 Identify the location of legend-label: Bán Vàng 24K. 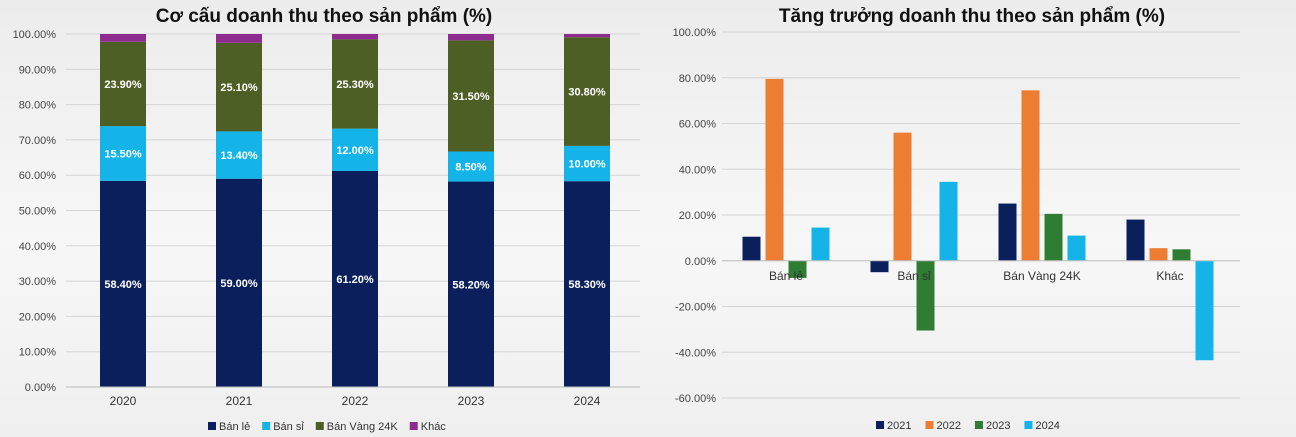
(363, 427).